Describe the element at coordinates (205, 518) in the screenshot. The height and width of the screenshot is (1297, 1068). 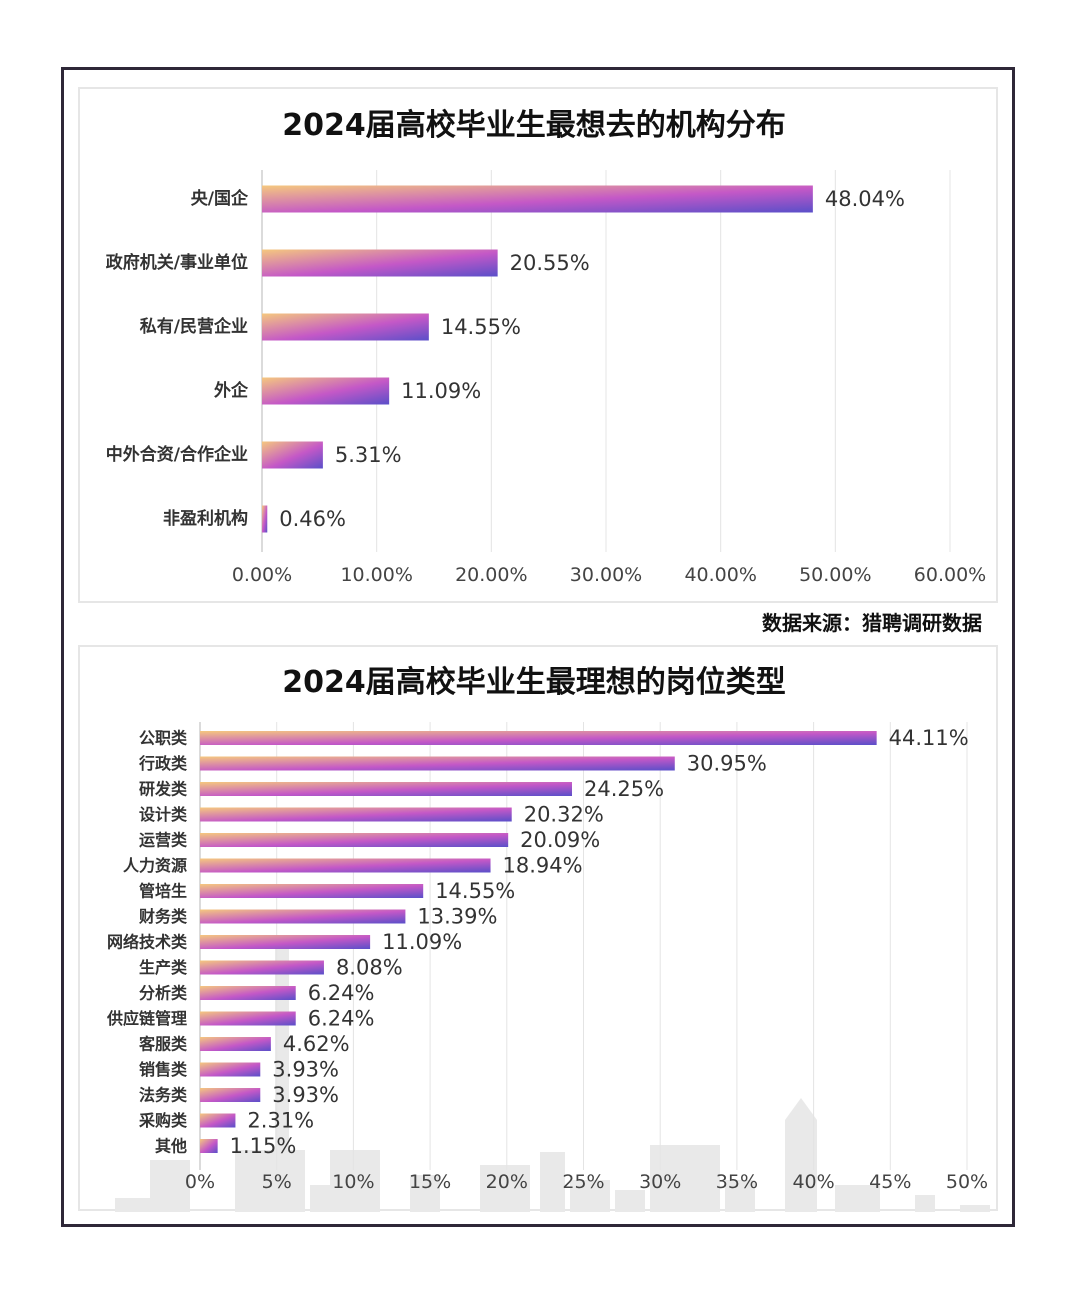
I see `category-label: 非盈利机构` at that location.